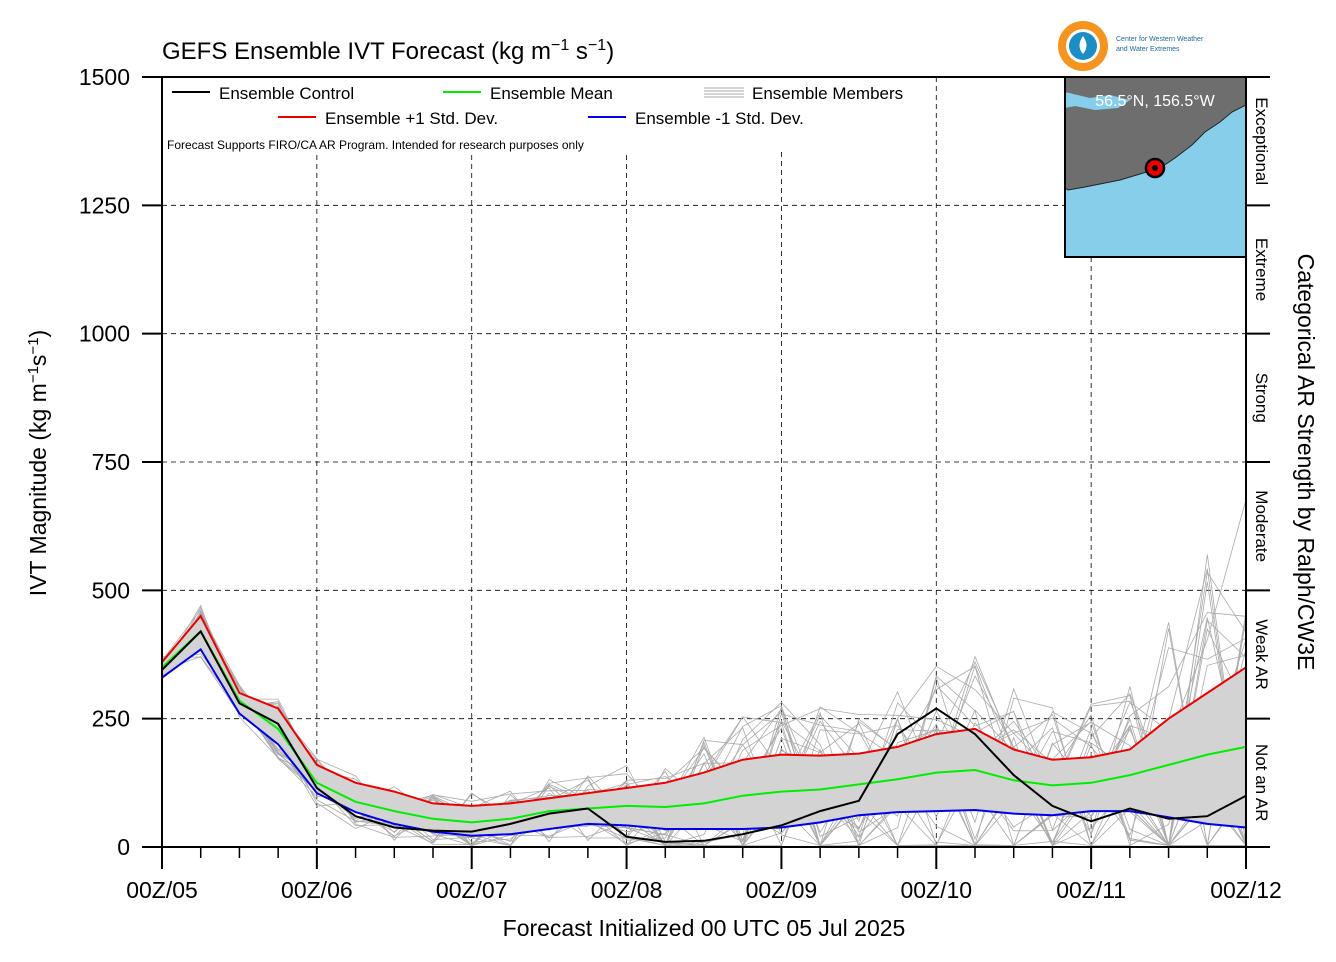 The image size is (1336, 962). Describe the element at coordinates (1261, 141) in the screenshot. I see `category-label-5: Exceptional` at that location.